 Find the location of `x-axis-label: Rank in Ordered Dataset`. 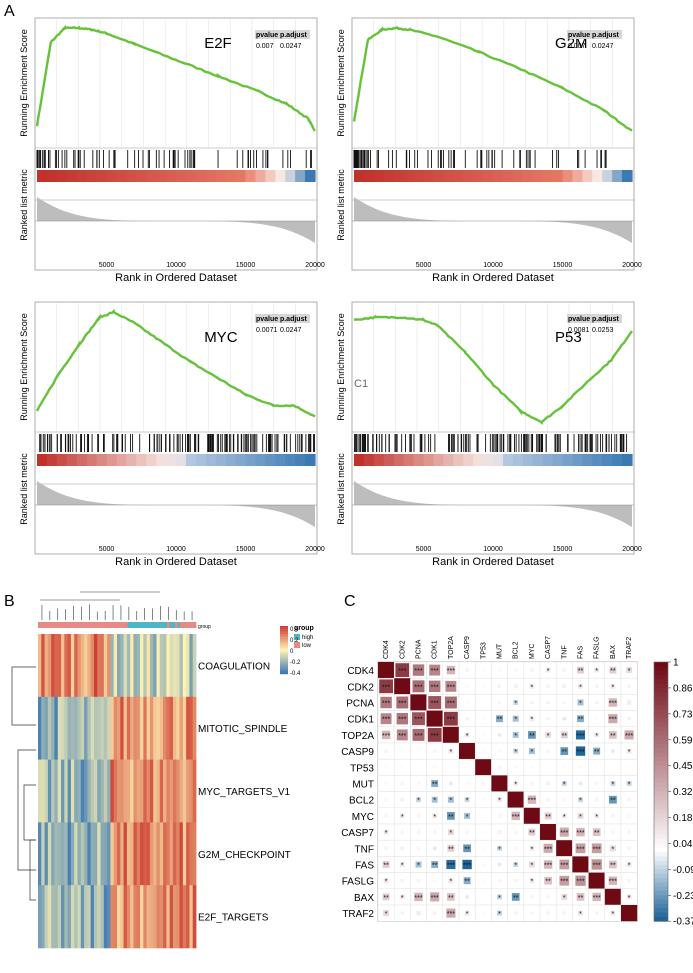

x-axis-label: Rank in Ordered Dataset is located at coordinates (493, 562).